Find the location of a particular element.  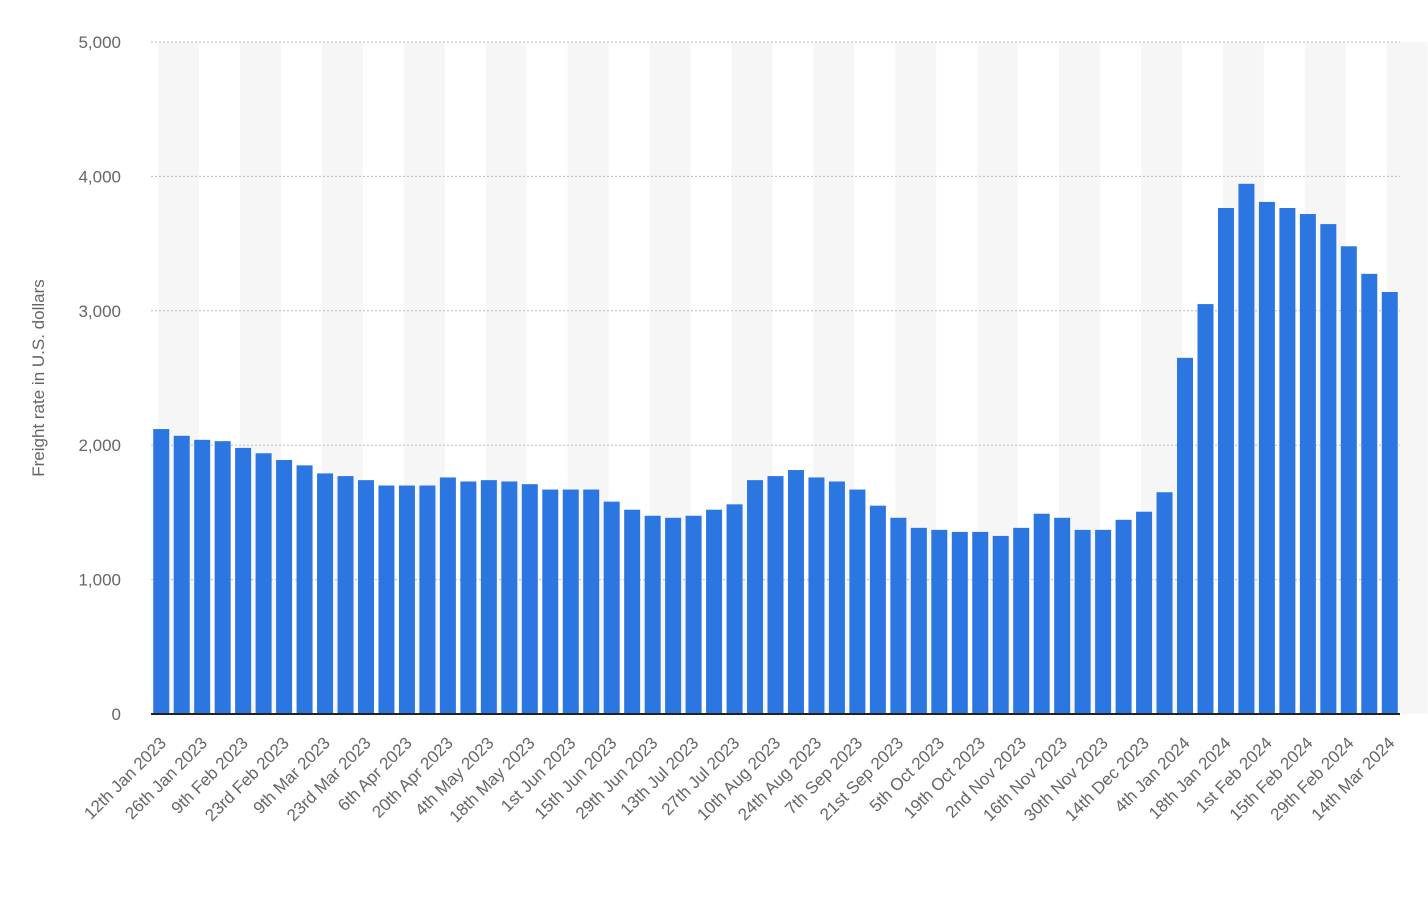

y-axis-label: Freight rate in U.S. dollars is located at coordinates (38, 377).